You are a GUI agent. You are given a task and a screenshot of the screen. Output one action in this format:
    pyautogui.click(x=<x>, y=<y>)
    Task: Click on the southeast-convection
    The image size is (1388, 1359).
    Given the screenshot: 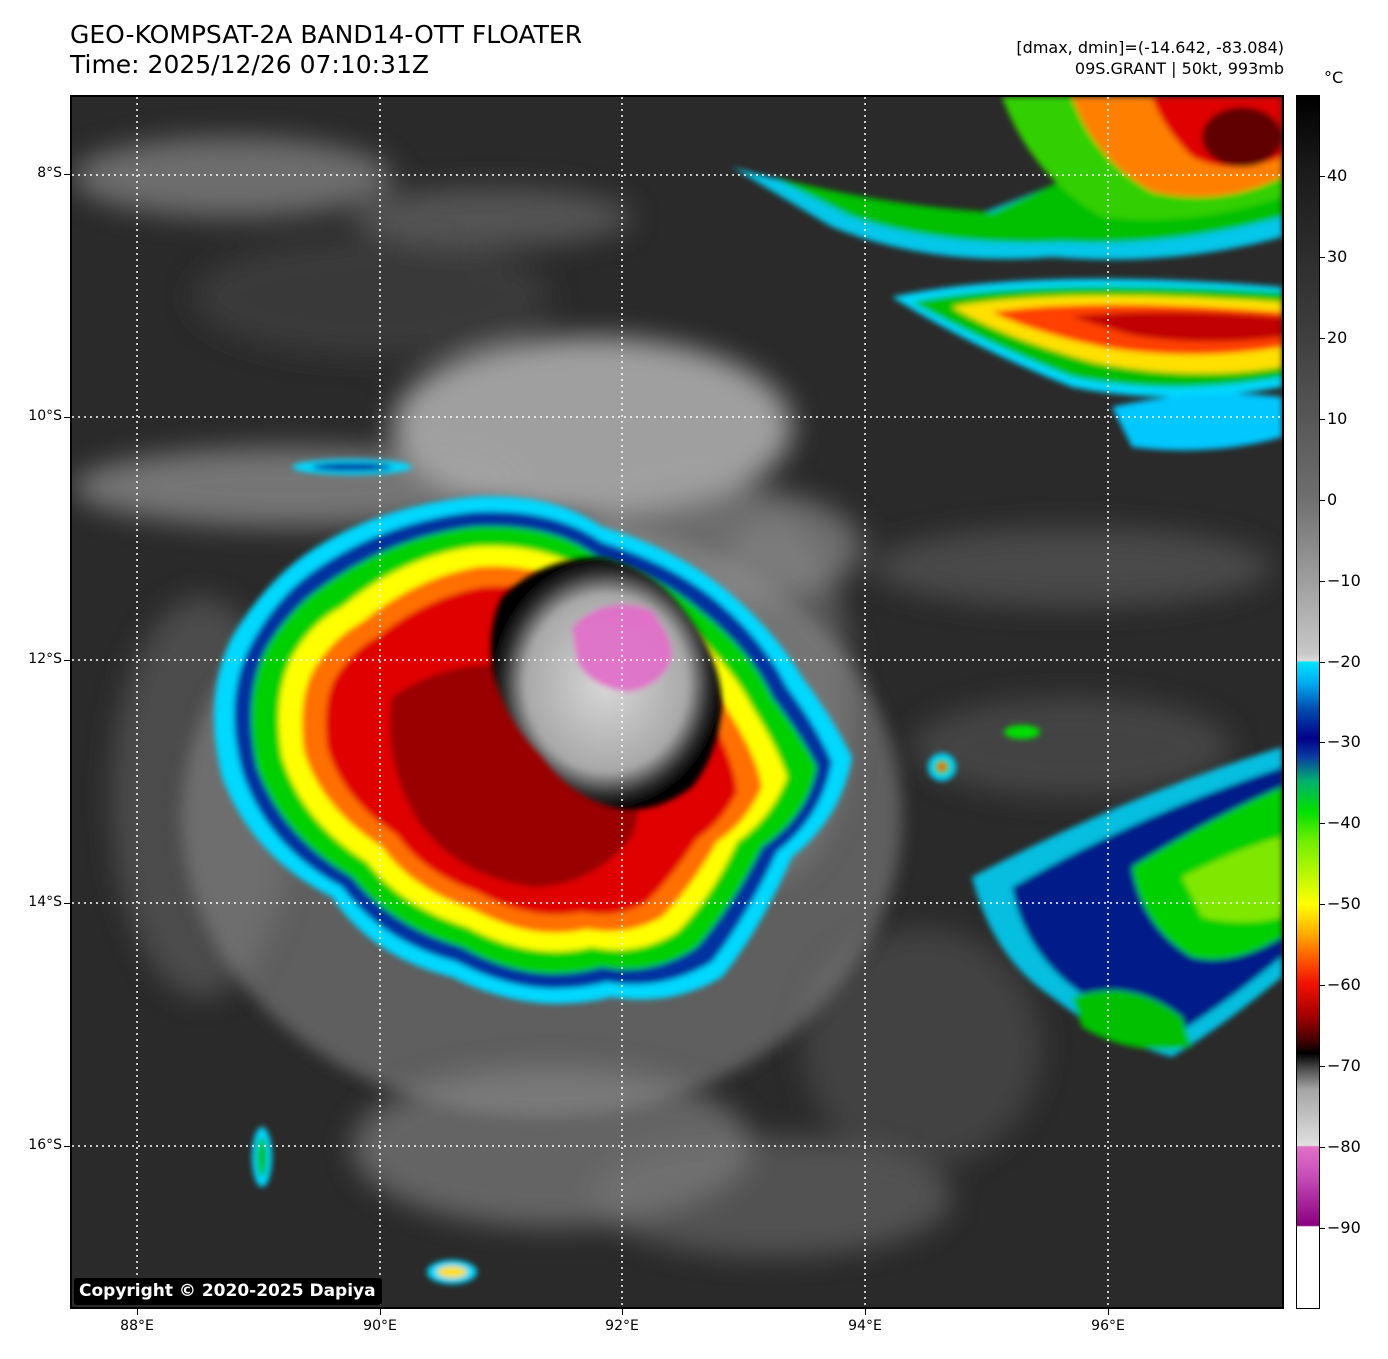 What is the action you would take?
    pyautogui.click(x=1127, y=902)
    